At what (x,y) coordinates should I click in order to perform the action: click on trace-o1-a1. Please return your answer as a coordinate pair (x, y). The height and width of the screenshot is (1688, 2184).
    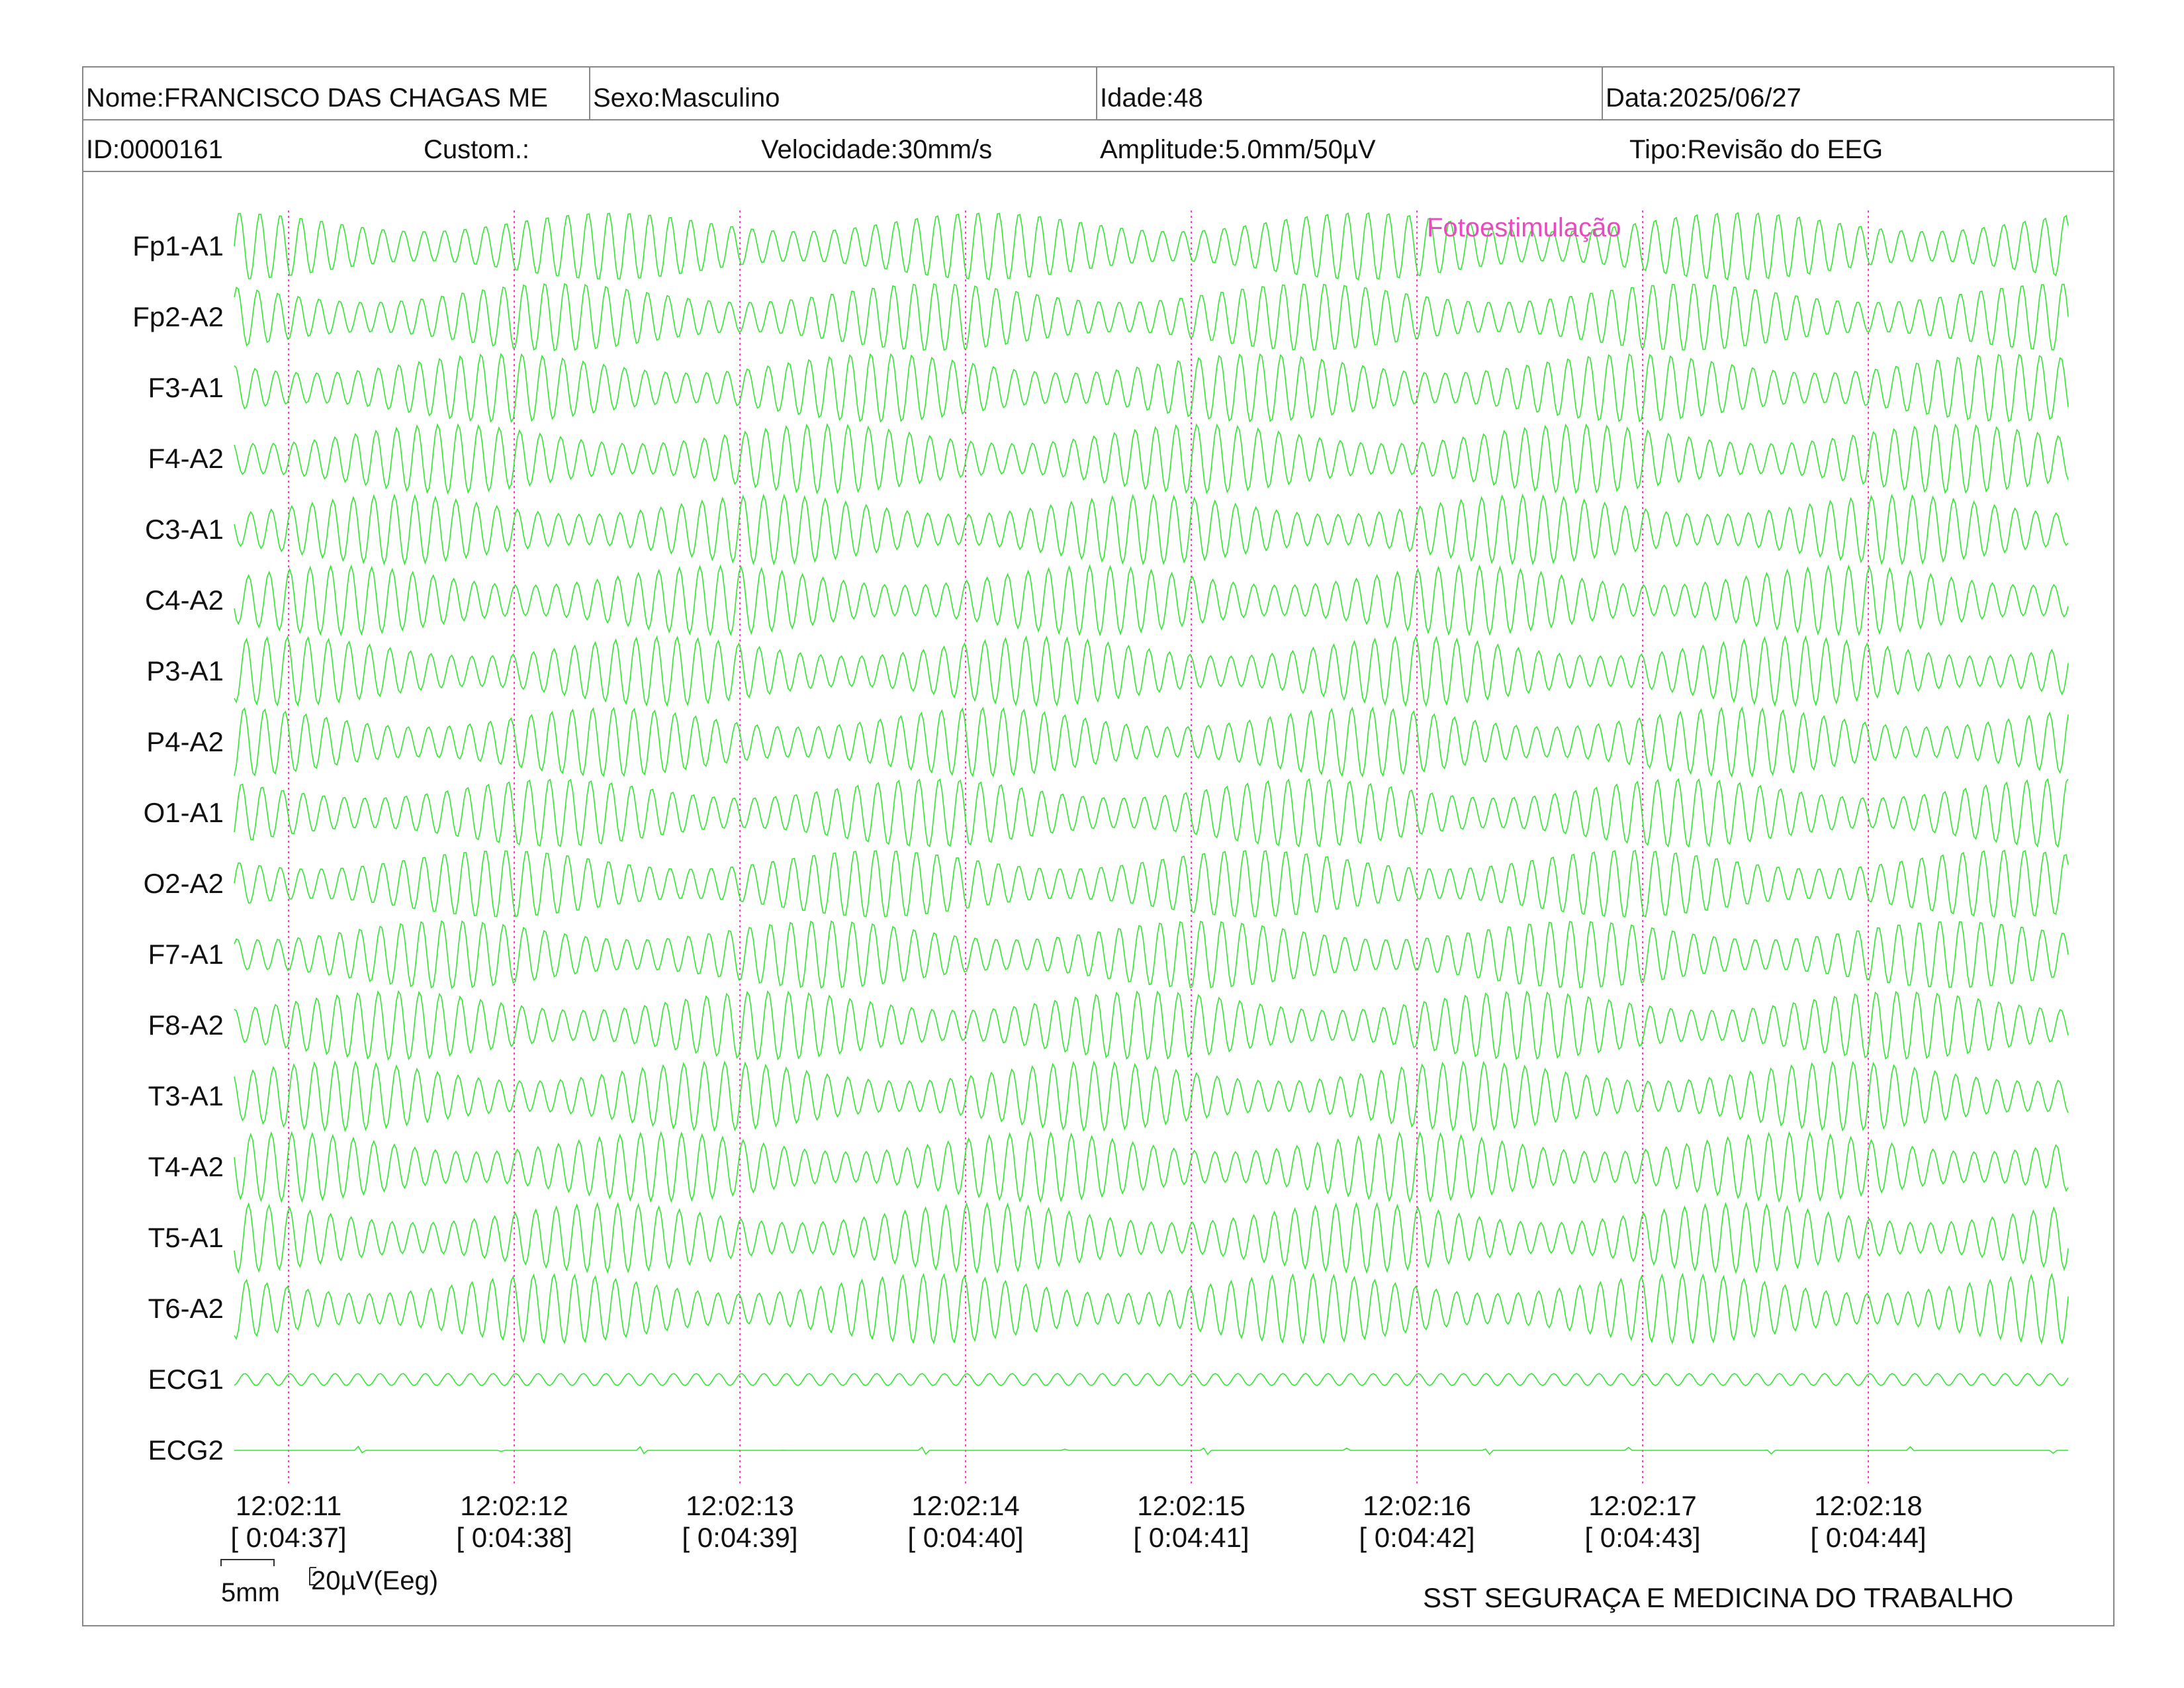
    Looking at the image, I should click on (1151, 813).